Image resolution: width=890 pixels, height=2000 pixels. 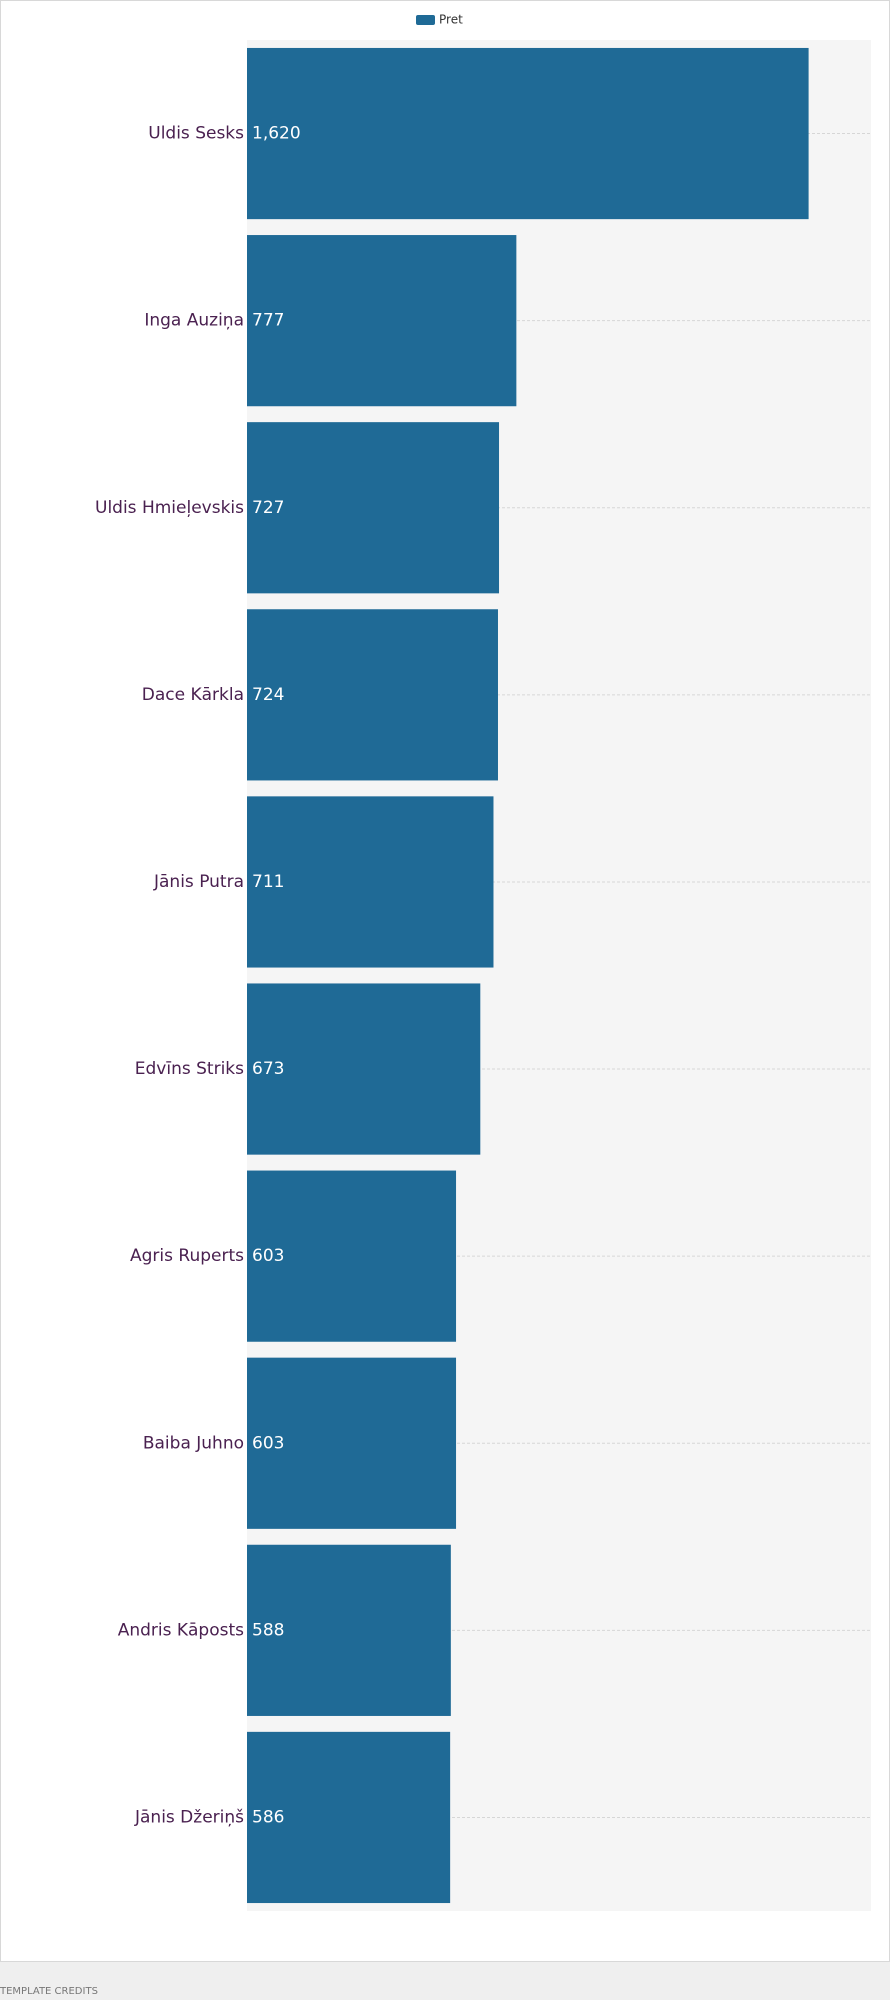 What do you see at coordinates (268, 321) in the screenshot?
I see `value-label: 777` at bounding box center [268, 321].